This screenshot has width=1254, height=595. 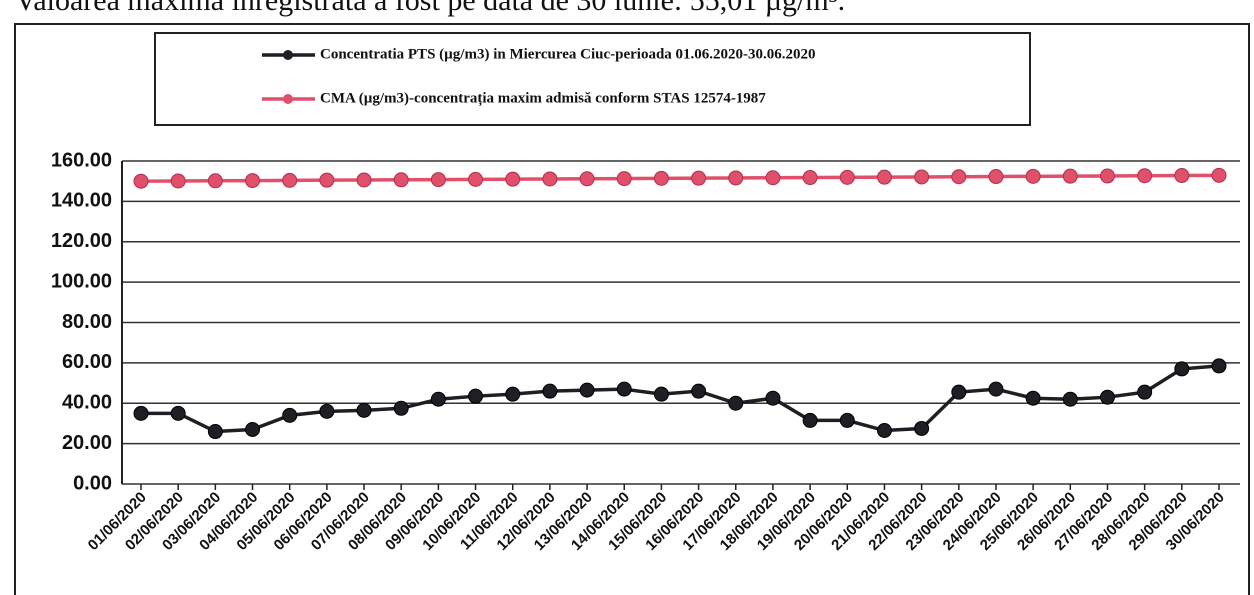 I want to click on y-tick-label: 80.00, so click(x=87, y=322).